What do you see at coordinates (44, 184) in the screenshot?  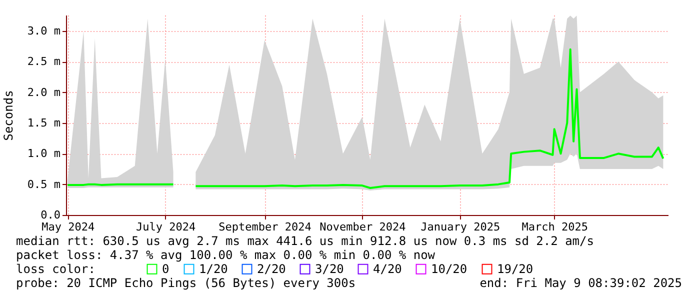 I see `y-tick-label: 0.5 m` at bounding box center [44, 184].